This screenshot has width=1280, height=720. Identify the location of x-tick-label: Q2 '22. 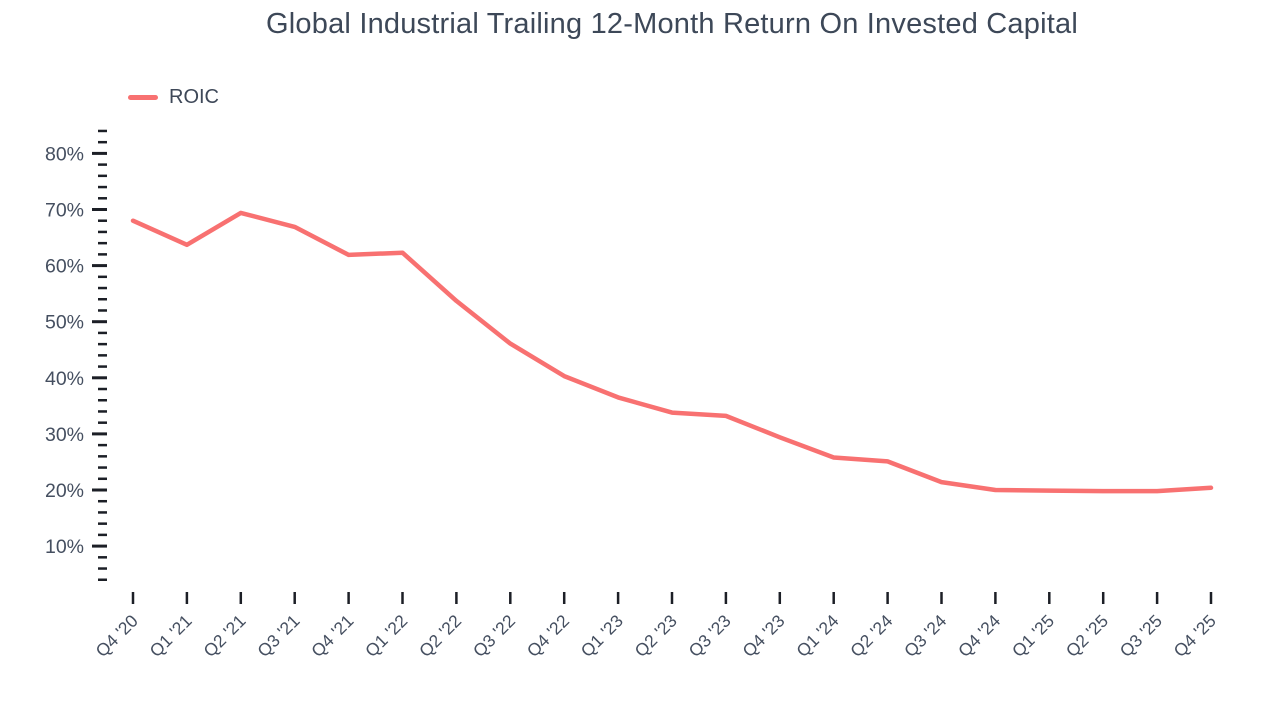
(440, 636).